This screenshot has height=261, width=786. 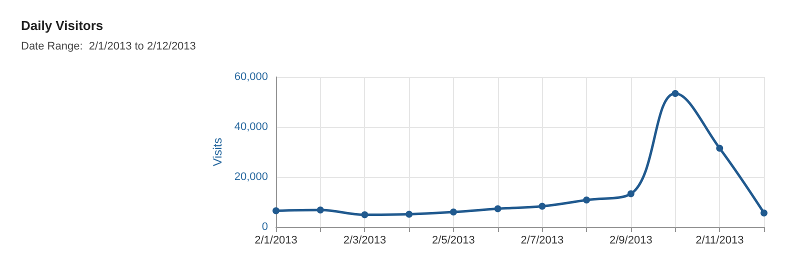 What do you see at coordinates (276, 240) in the screenshot?
I see `x-tick-label: 2/1/2013` at bounding box center [276, 240].